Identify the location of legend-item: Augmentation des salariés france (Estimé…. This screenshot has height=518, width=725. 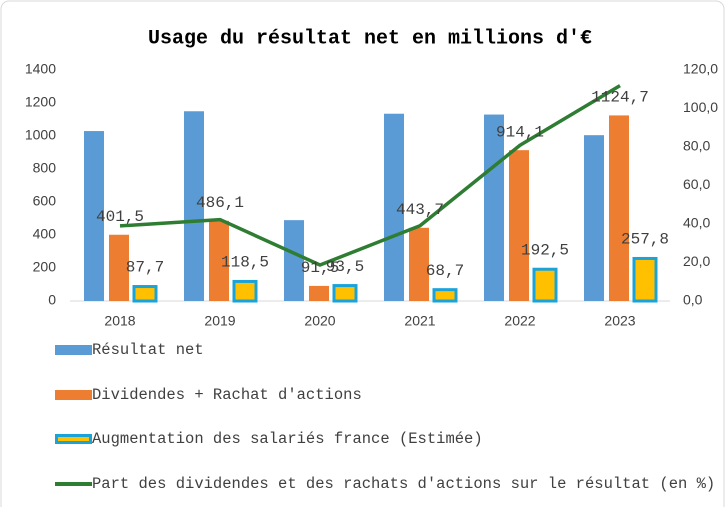
(387, 451).